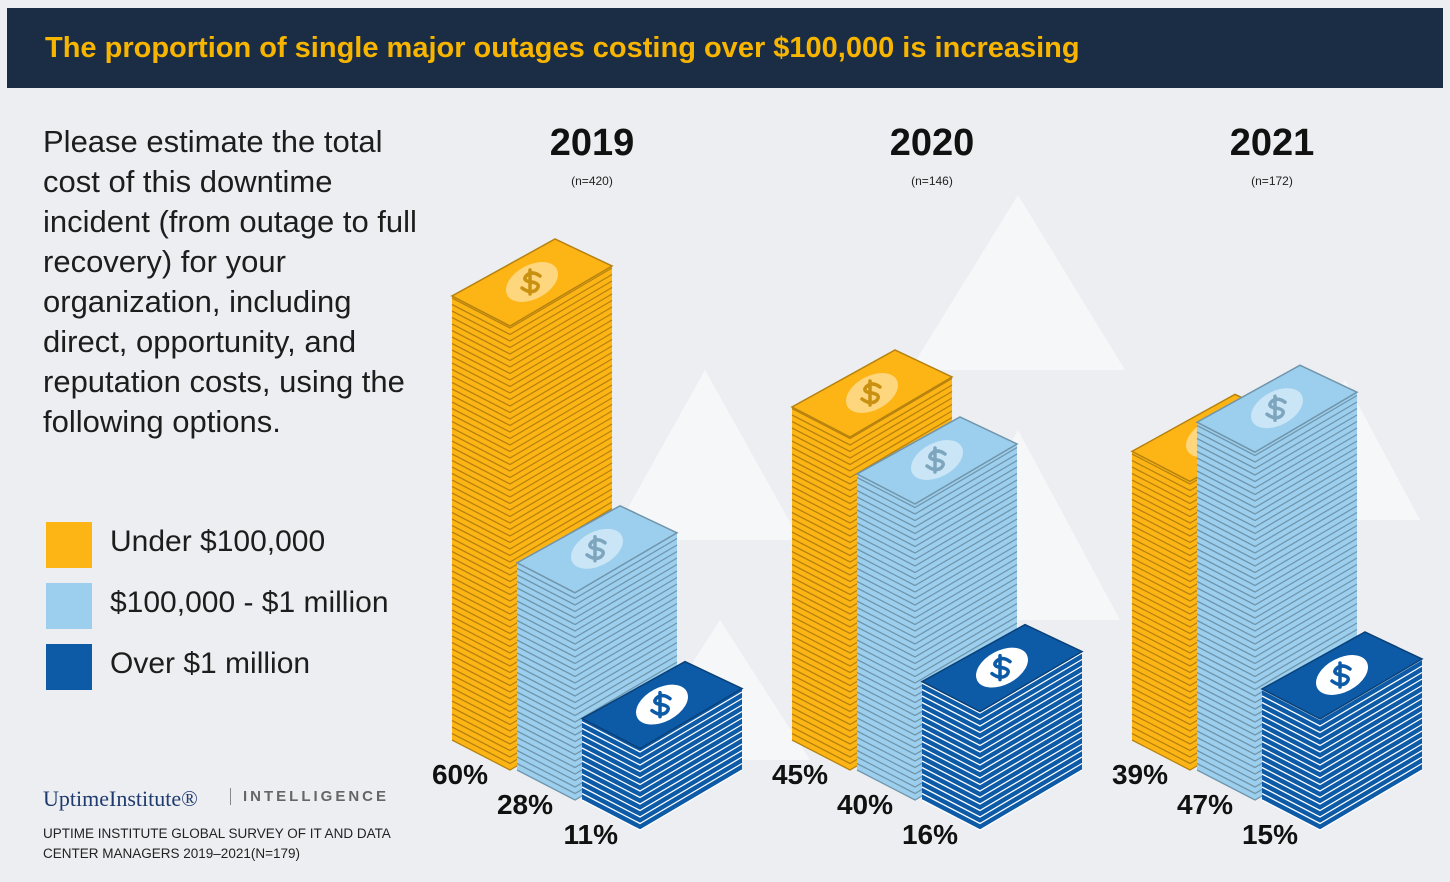 Image resolution: width=1450 pixels, height=882 pixels. What do you see at coordinates (460, 774) in the screenshot?
I see `value-label: 60%` at bounding box center [460, 774].